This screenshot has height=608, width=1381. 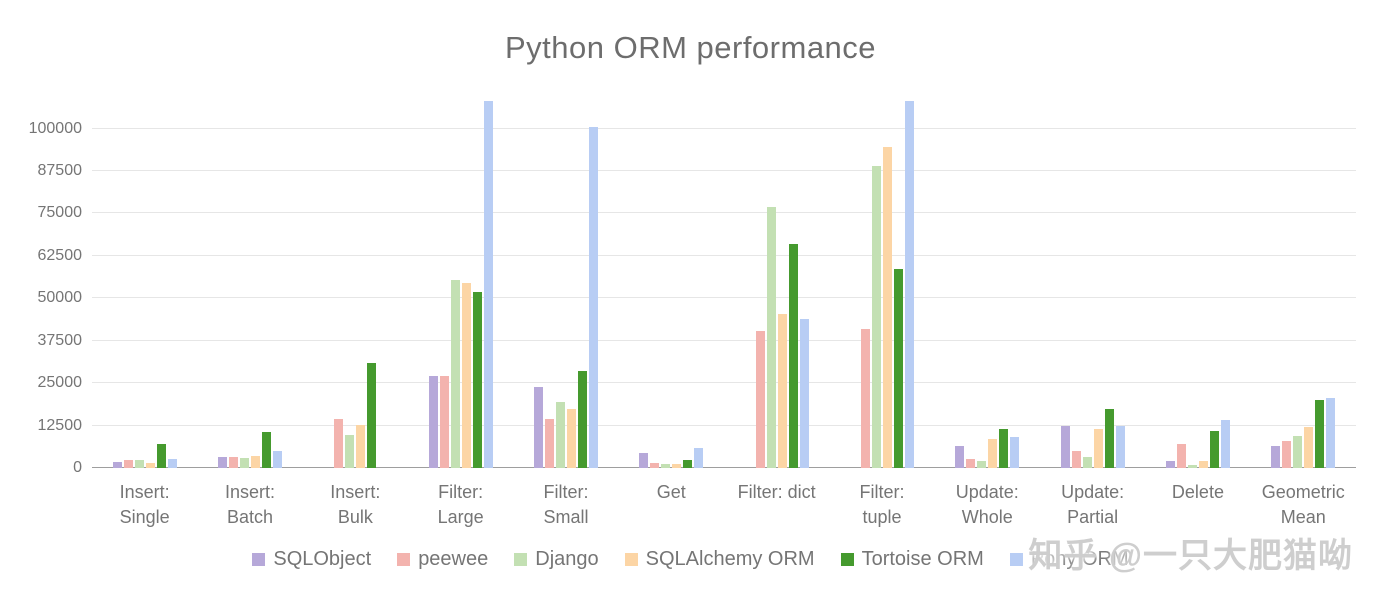 I want to click on y-tick-label: 62500, so click(x=60, y=255).